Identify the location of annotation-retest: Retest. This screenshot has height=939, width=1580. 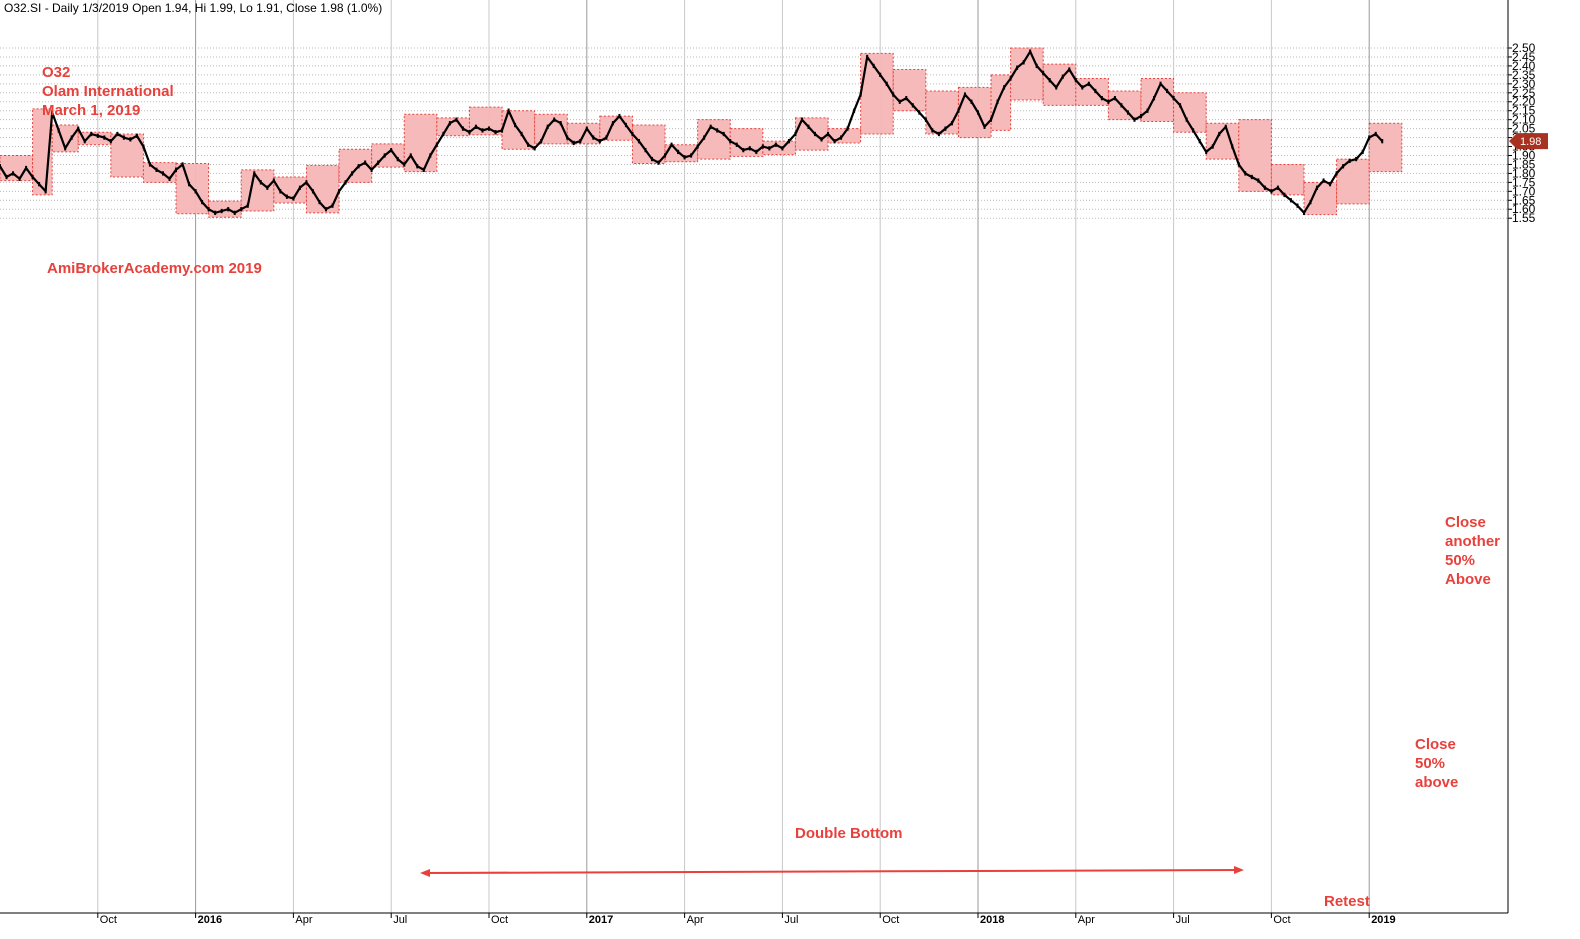
(1347, 901).